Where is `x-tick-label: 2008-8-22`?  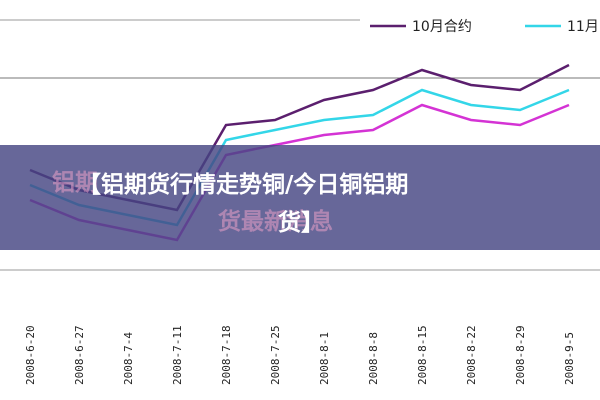 x-tick-label: 2008-8-22 is located at coordinates (471, 355).